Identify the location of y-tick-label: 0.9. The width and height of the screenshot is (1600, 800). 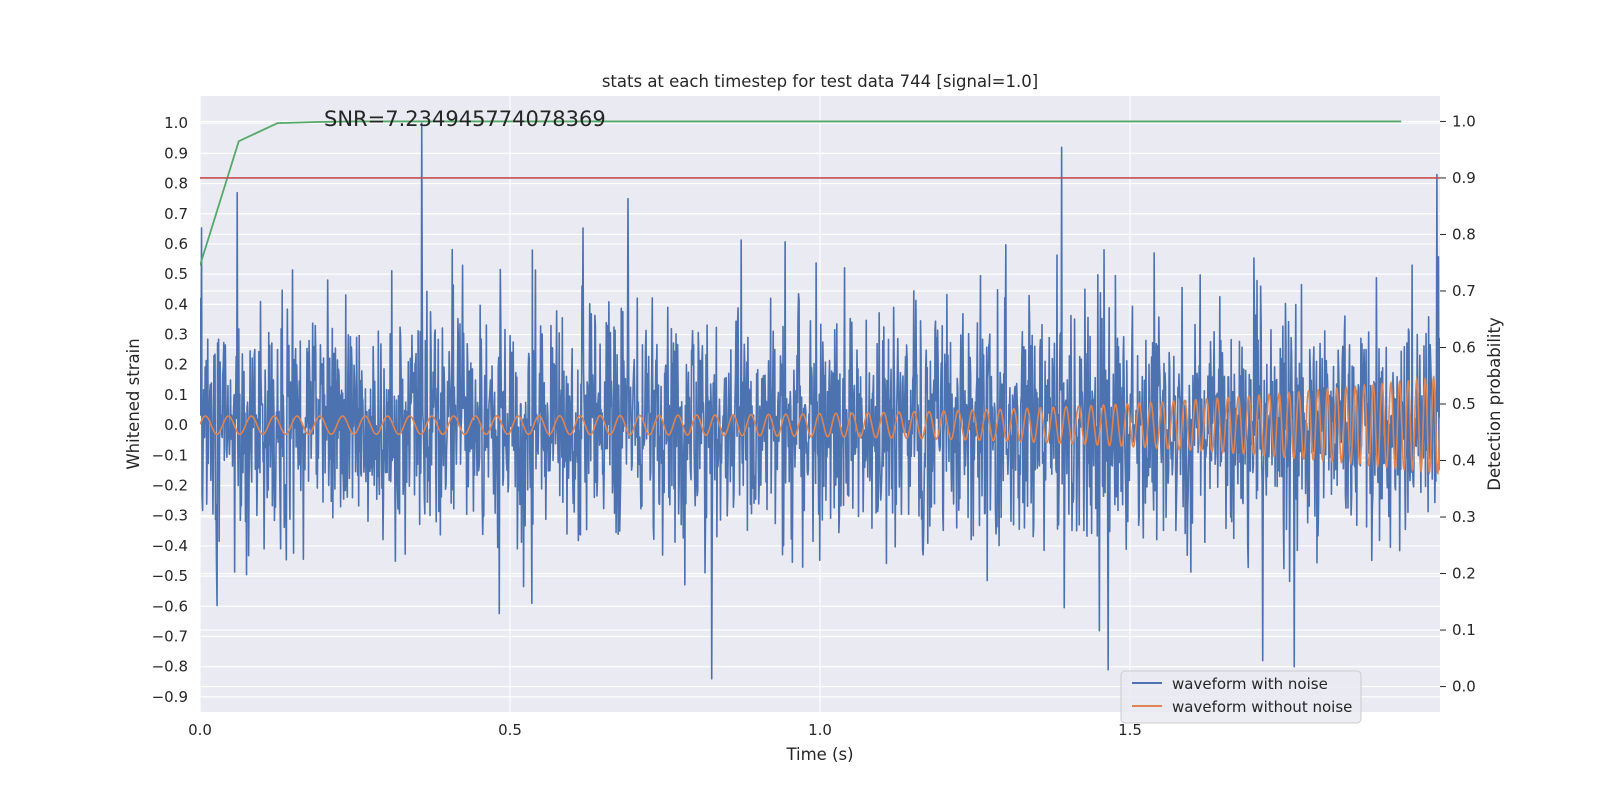
(176, 153).